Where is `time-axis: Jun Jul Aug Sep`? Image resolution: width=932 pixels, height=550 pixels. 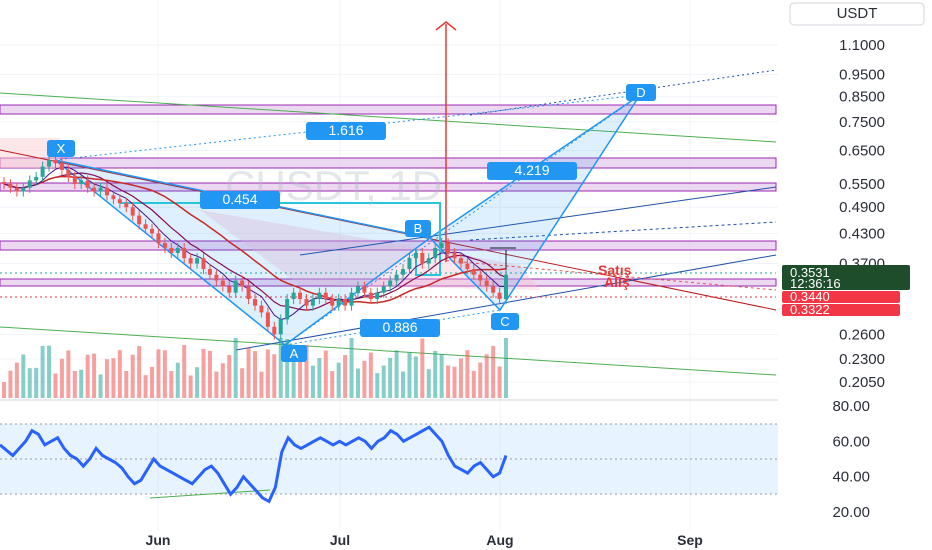 time-axis: Jun Jul Aug Sep is located at coordinates (424, 540).